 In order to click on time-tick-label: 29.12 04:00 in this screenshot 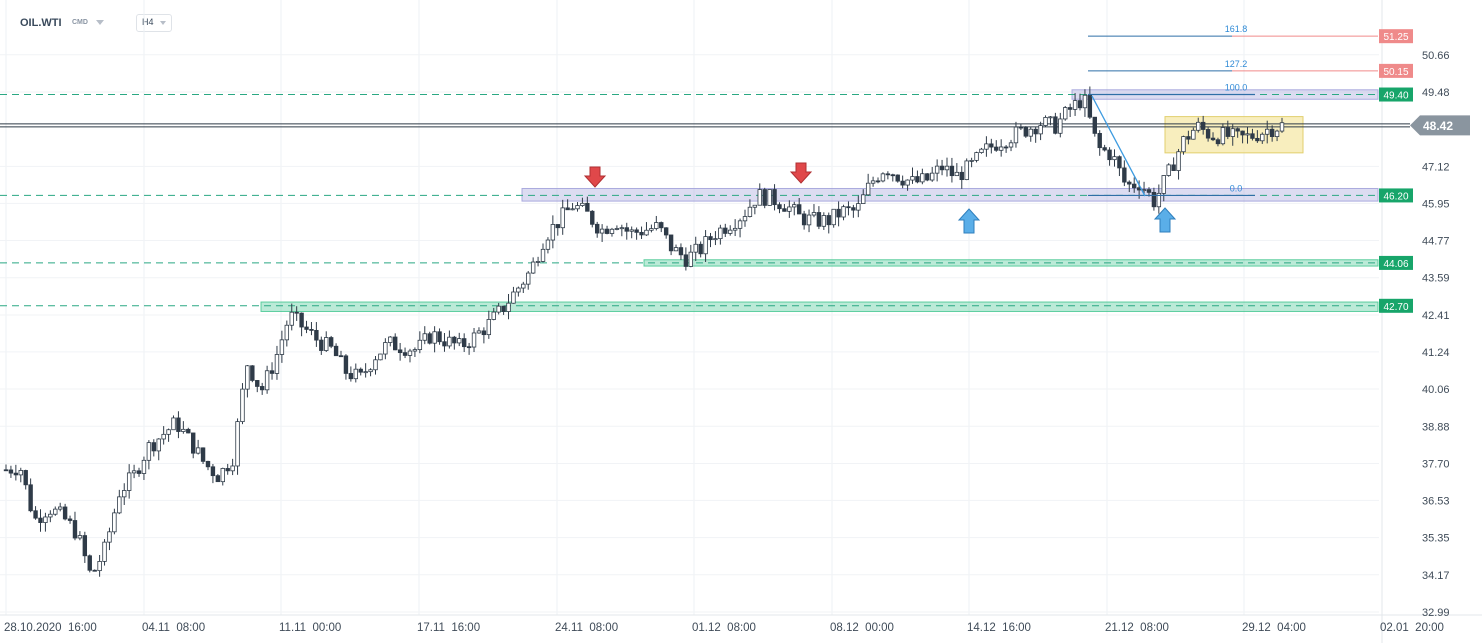, I will do `click(1274, 628)`.